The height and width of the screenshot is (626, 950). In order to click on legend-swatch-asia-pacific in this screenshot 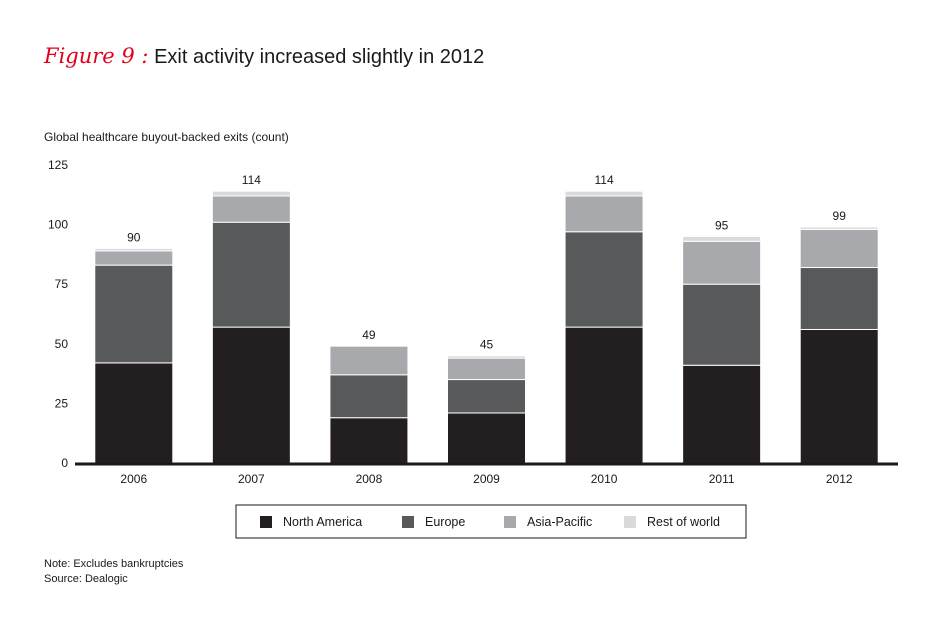, I will do `click(510, 522)`.